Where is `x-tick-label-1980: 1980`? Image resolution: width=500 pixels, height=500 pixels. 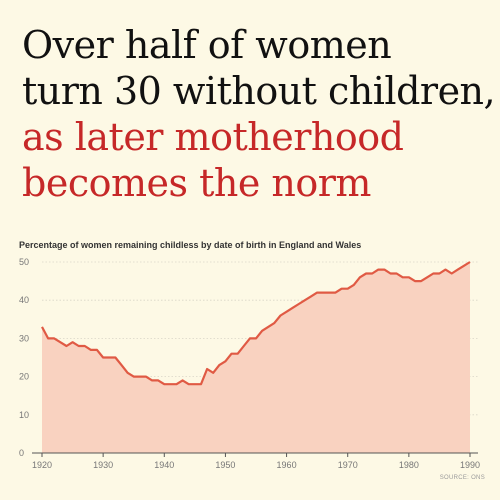
x-tick-label-1980: 1980 is located at coordinates (409, 465).